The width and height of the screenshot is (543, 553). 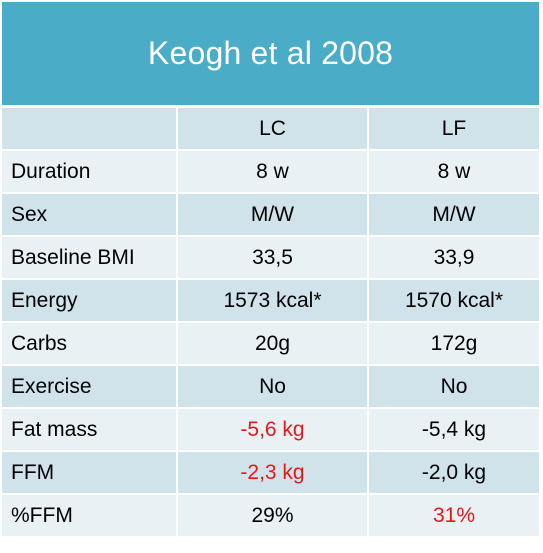 I want to click on lc-value: 20g, so click(x=273, y=344).